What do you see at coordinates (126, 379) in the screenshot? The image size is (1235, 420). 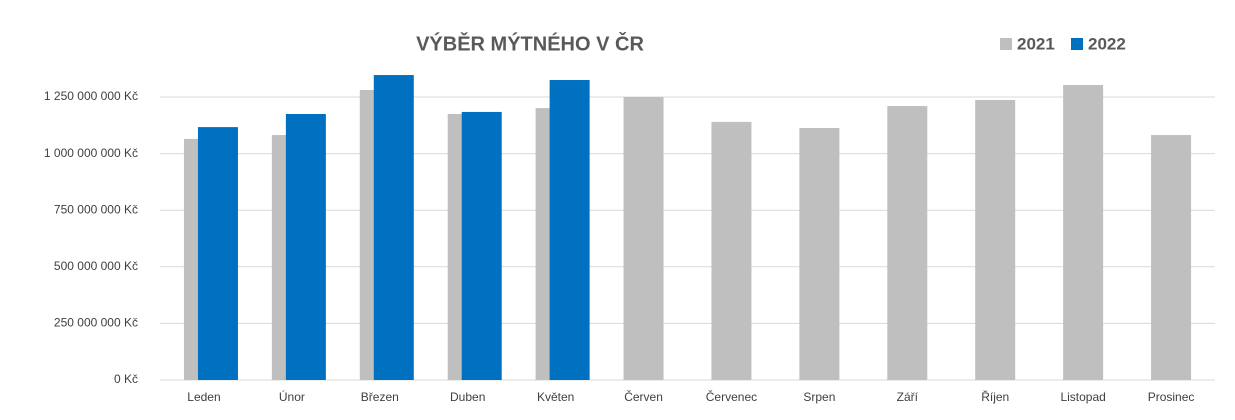 I see `y-tick-label: 0 Kč` at bounding box center [126, 379].